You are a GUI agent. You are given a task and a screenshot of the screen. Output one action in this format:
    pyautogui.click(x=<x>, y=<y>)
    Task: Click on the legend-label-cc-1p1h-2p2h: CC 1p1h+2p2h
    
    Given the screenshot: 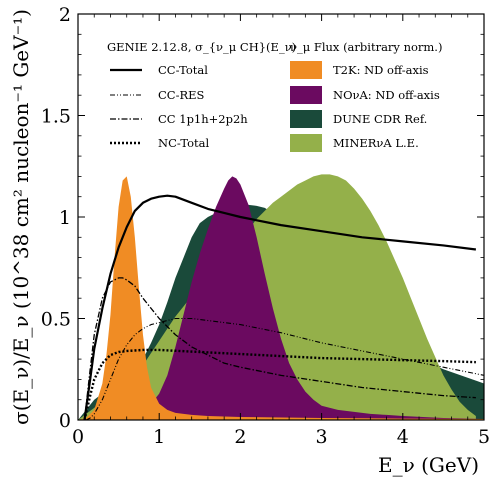 What is the action you would take?
    pyautogui.click(x=203, y=119)
    